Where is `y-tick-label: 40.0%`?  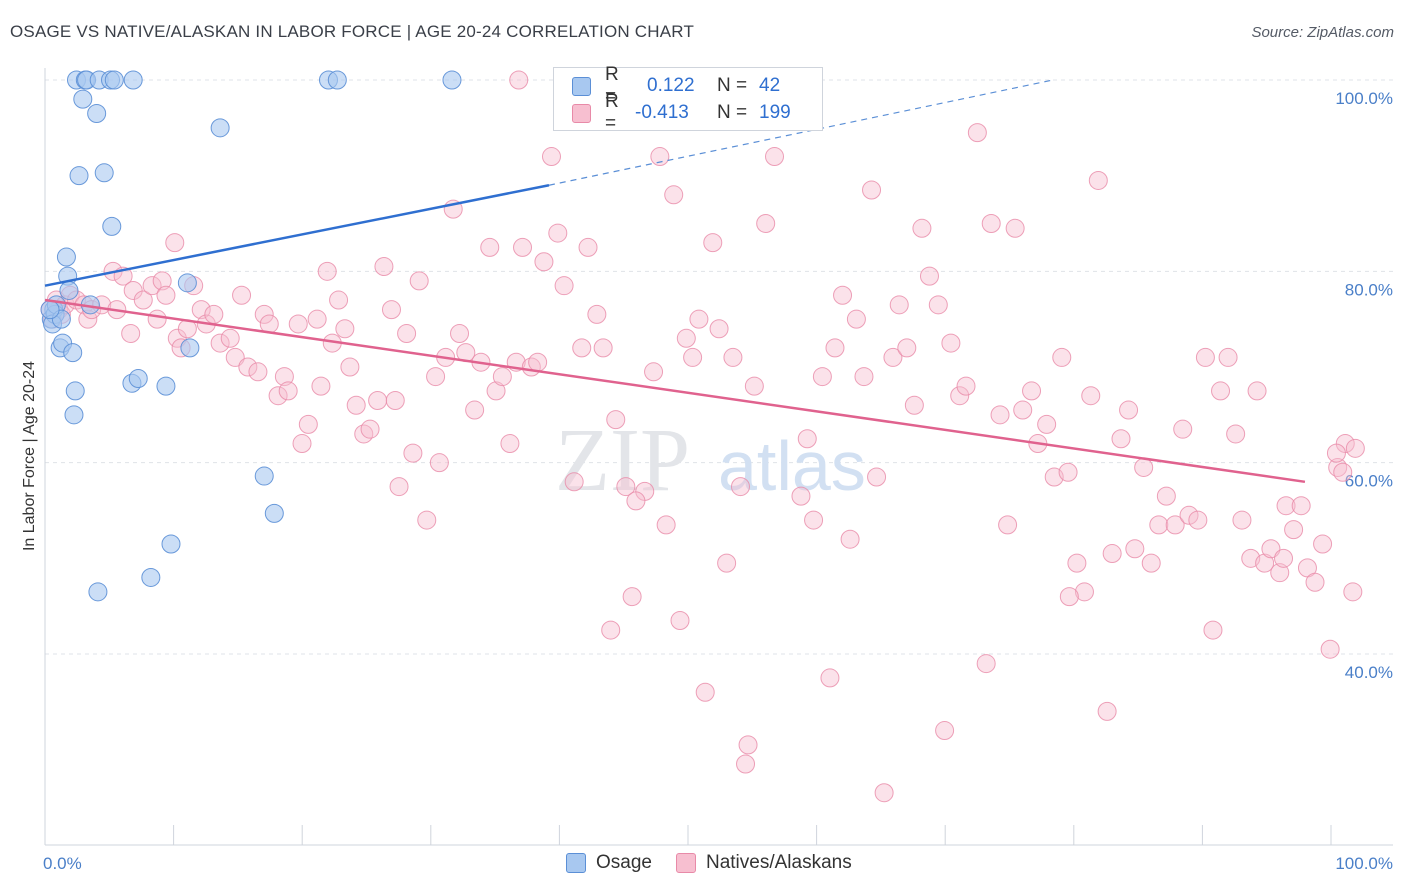 y-tick-label: 40.0% is located at coordinates (1369, 672).